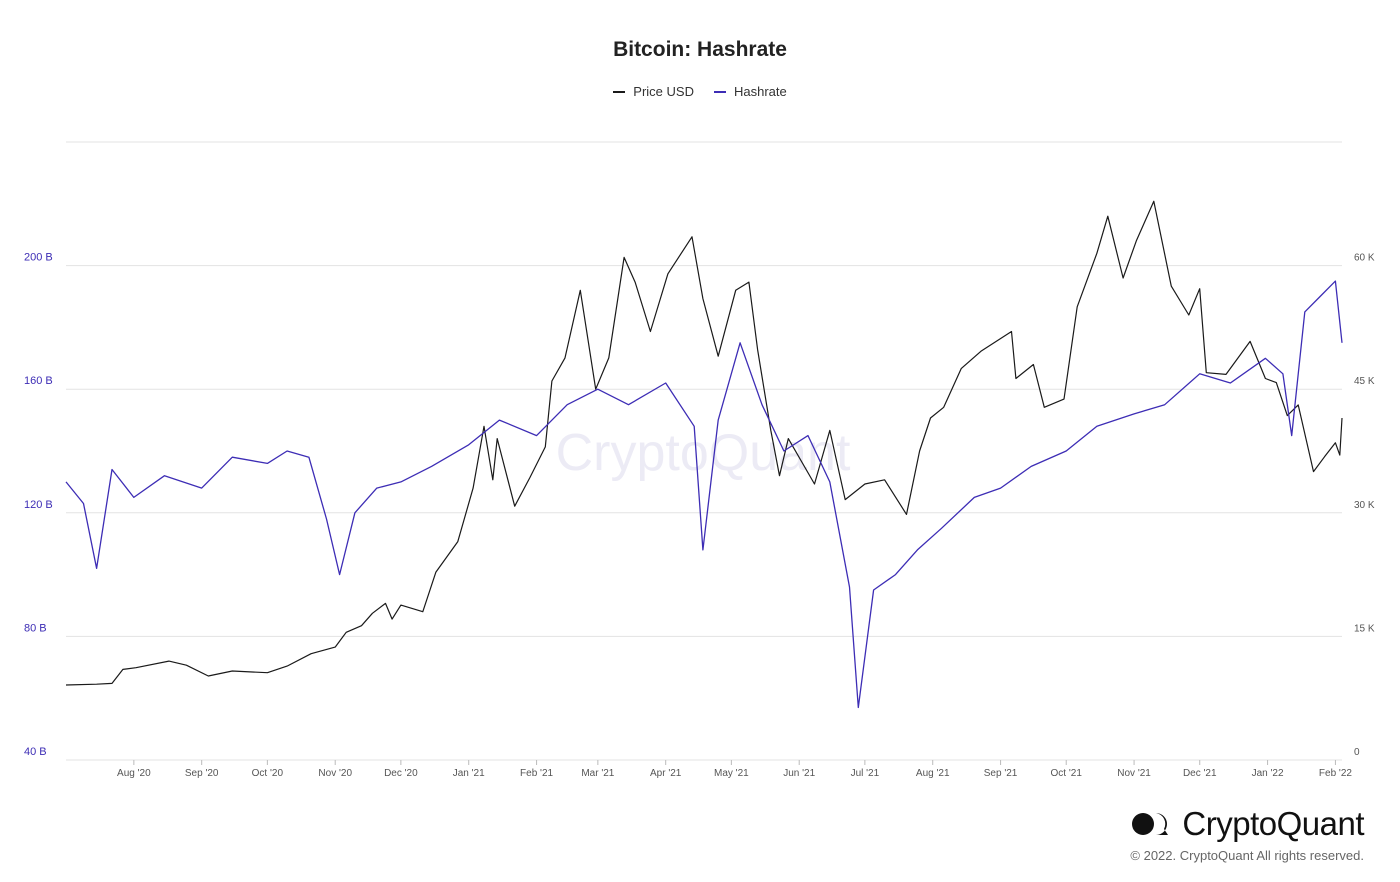  What do you see at coordinates (536, 773) in the screenshot?
I see `x-tick-label: Feb '21` at bounding box center [536, 773].